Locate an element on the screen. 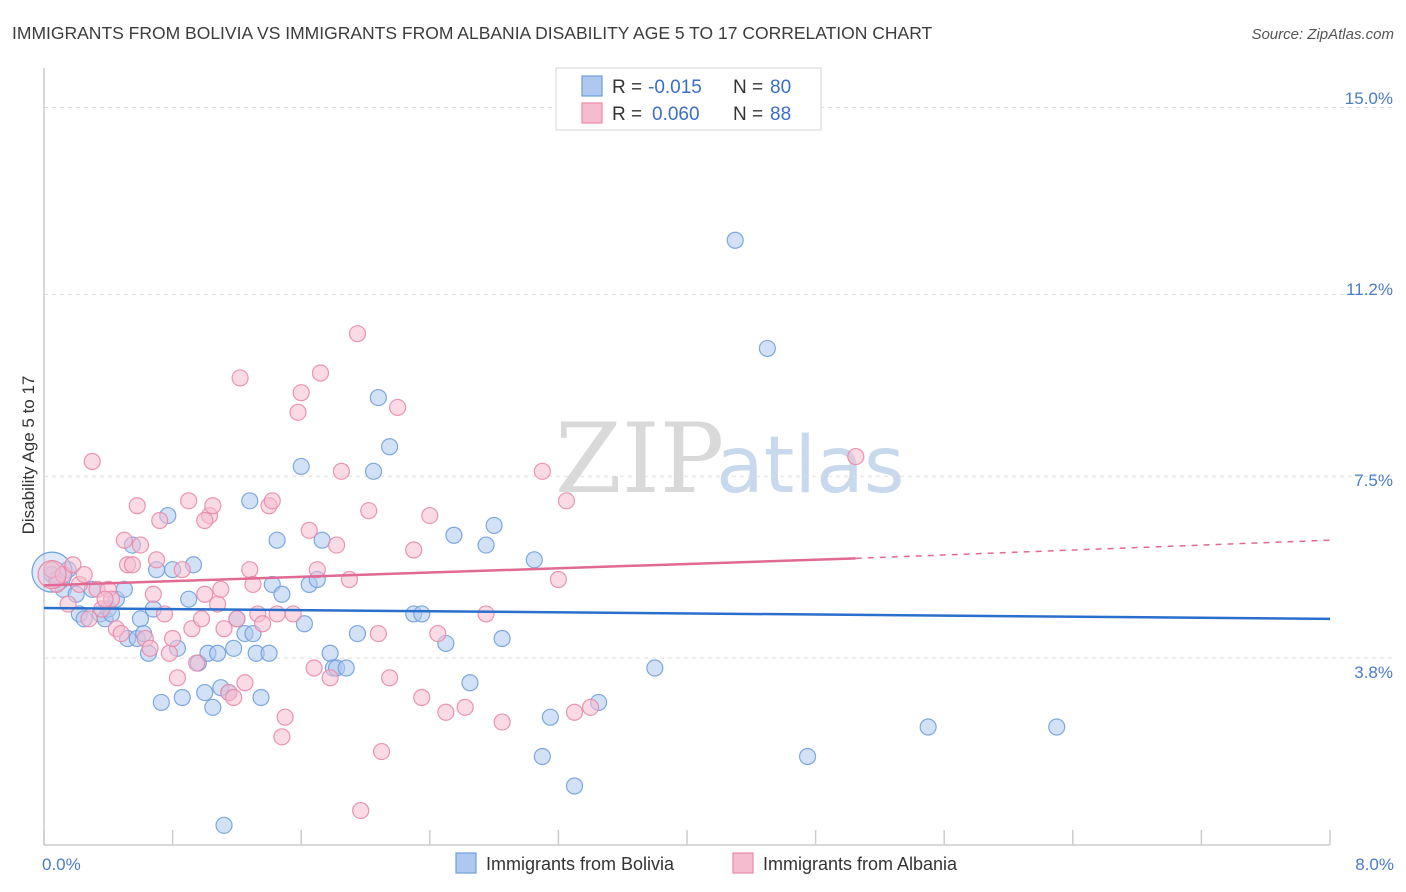  watermark-atlas: atlas is located at coordinates (810, 466).